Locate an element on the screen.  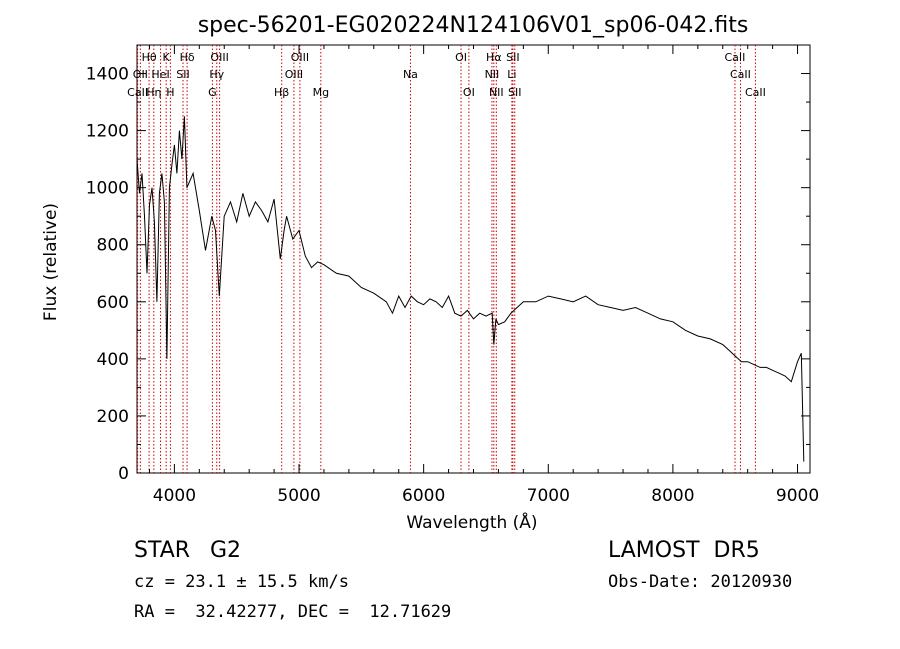
y-tick-label: 800 is located at coordinates (113, 246).